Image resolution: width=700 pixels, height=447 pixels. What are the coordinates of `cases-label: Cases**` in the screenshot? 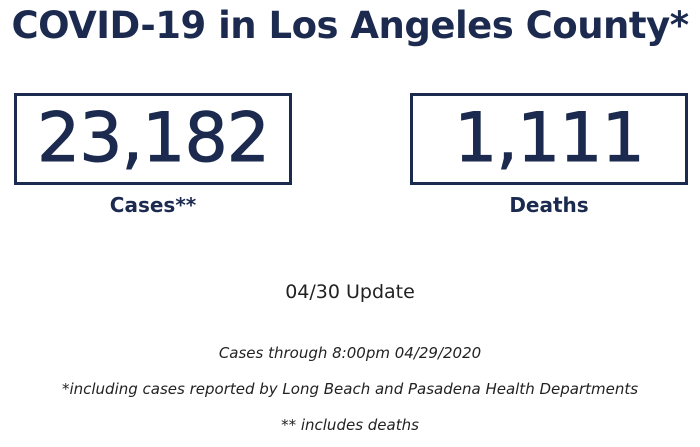 It's located at (153, 205).